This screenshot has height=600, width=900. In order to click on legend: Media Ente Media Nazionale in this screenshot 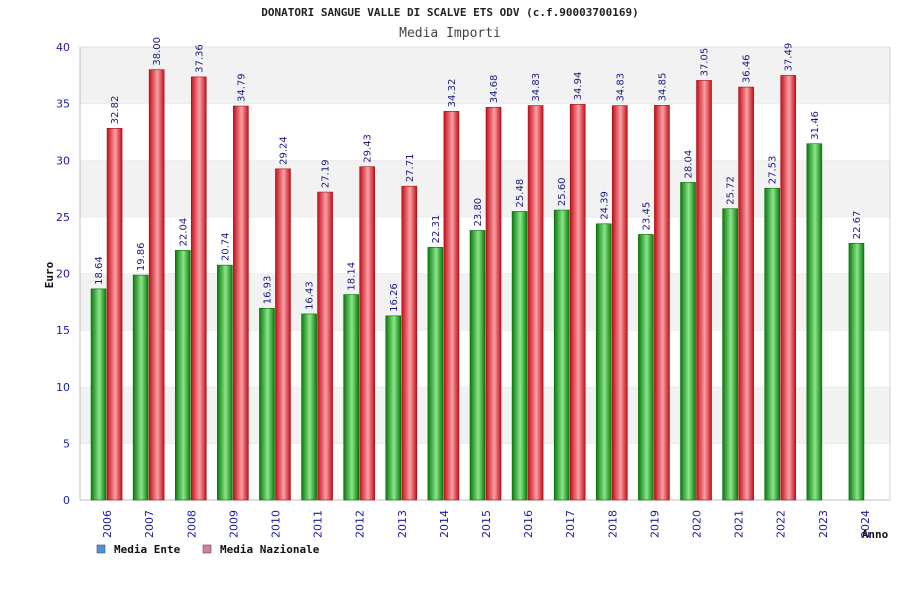, I will do `click(208, 549)`.